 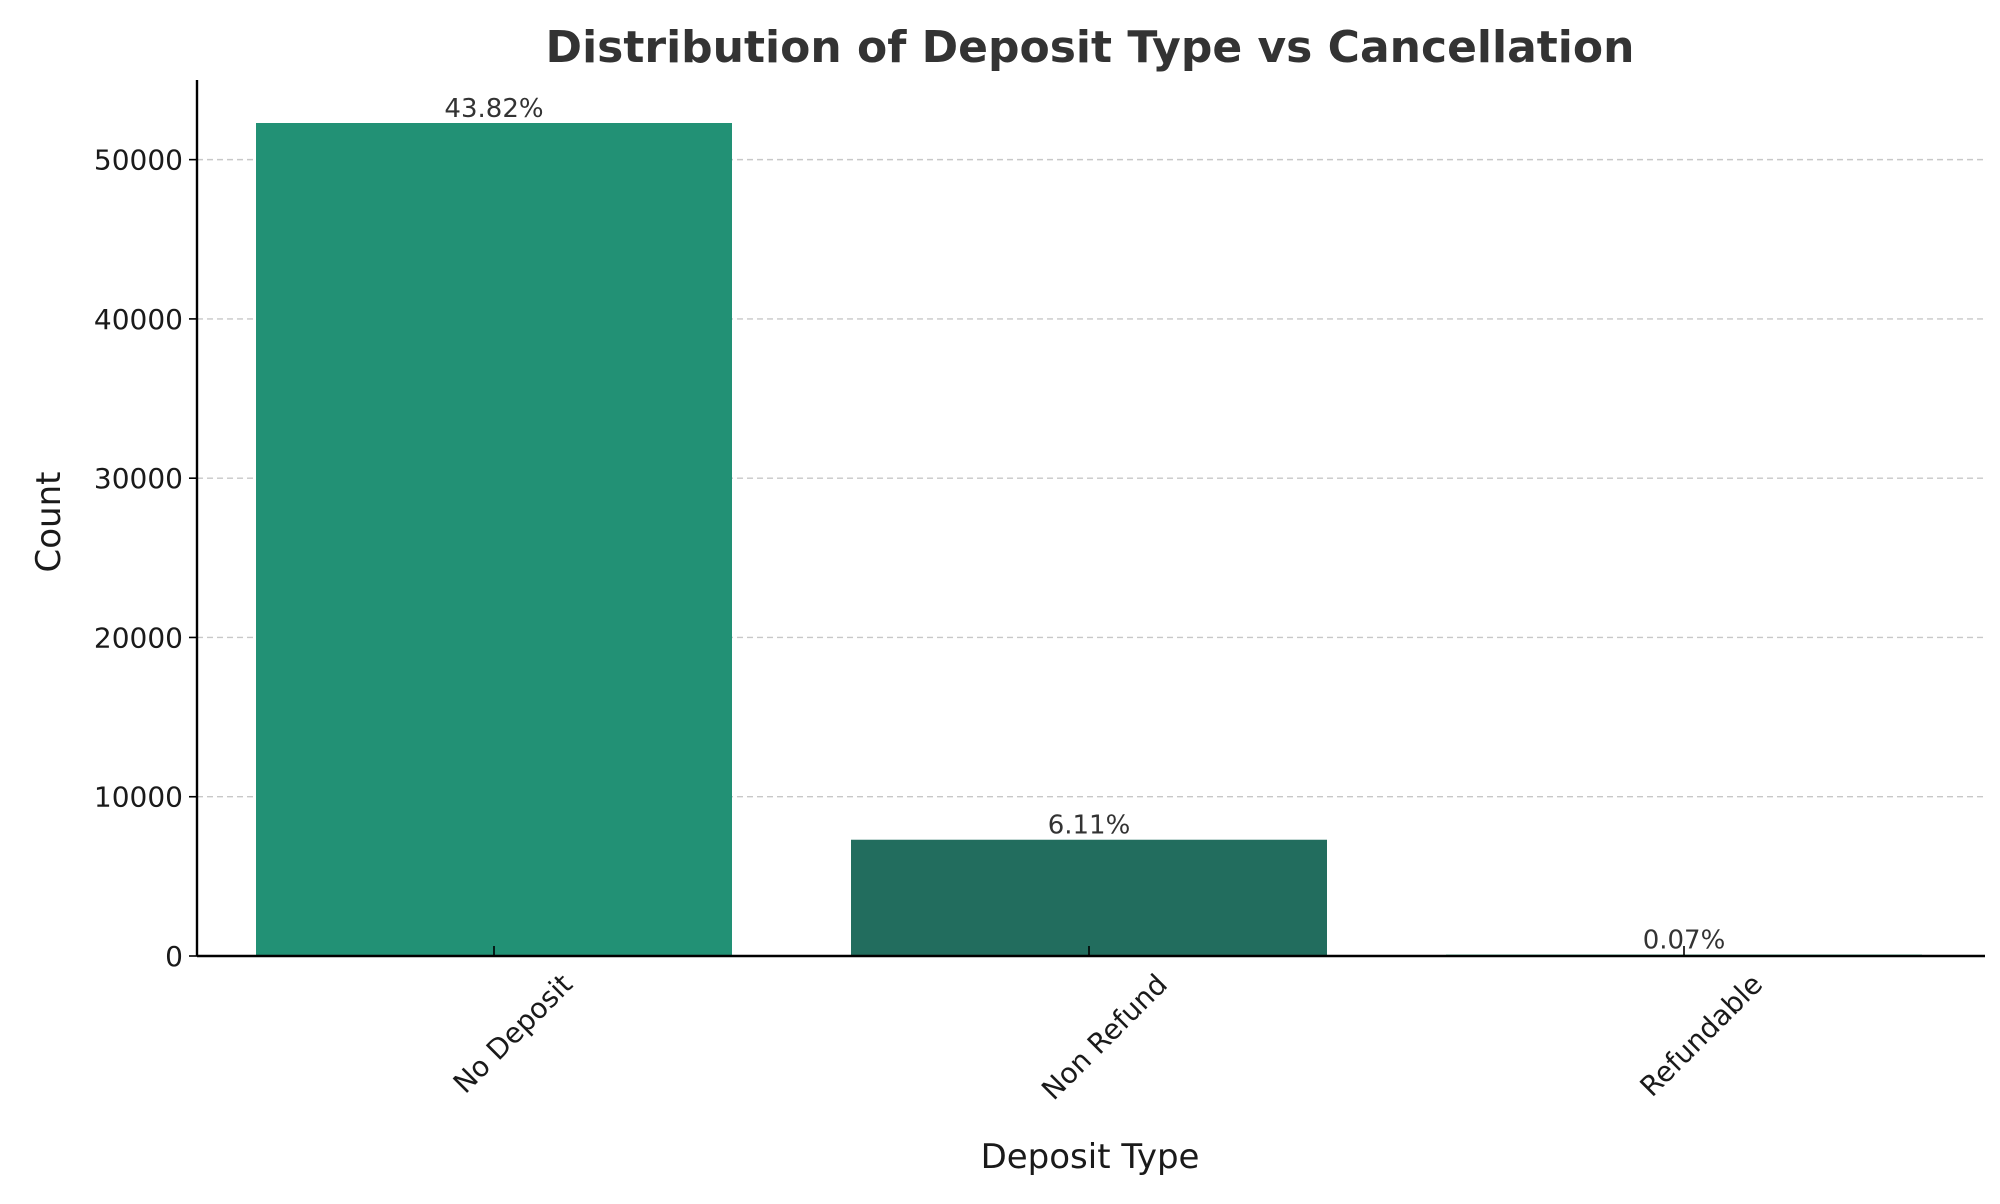 What do you see at coordinates (174, 956) in the screenshot?
I see `y-tick-label: 0` at bounding box center [174, 956].